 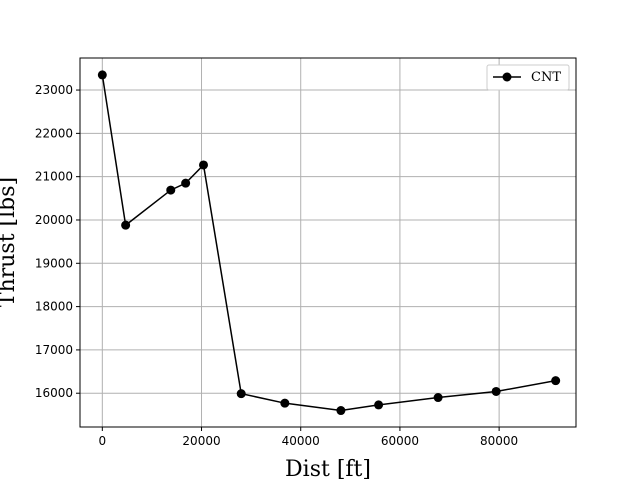 I want to click on x-axis-label: Dist [ft], so click(x=328, y=468).